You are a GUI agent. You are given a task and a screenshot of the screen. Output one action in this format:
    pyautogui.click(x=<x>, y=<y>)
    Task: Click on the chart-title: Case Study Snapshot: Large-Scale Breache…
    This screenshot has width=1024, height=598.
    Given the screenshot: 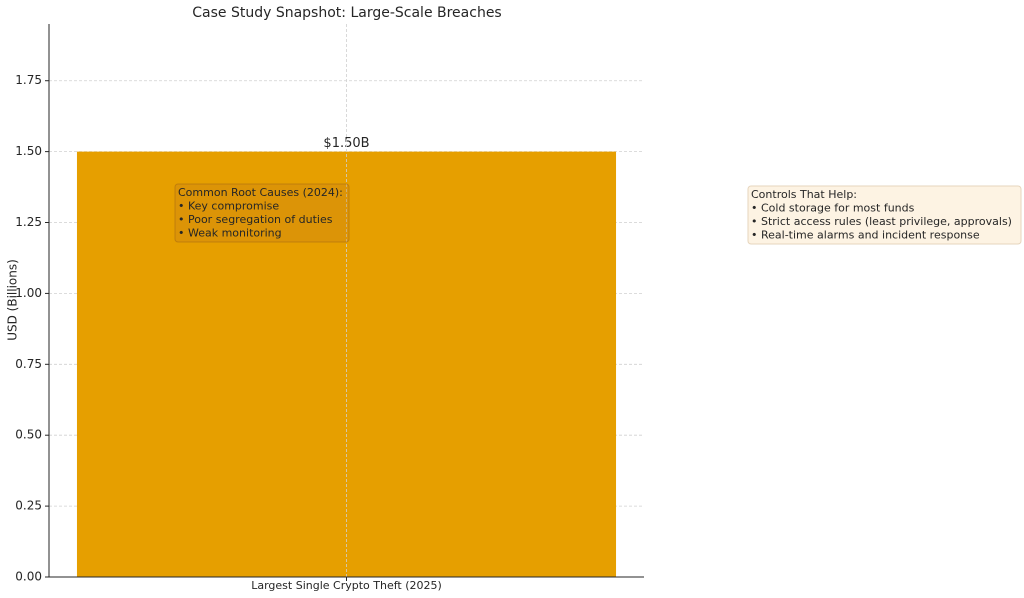 What is the action you would take?
    pyautogui.click(x=346, y=13)
    